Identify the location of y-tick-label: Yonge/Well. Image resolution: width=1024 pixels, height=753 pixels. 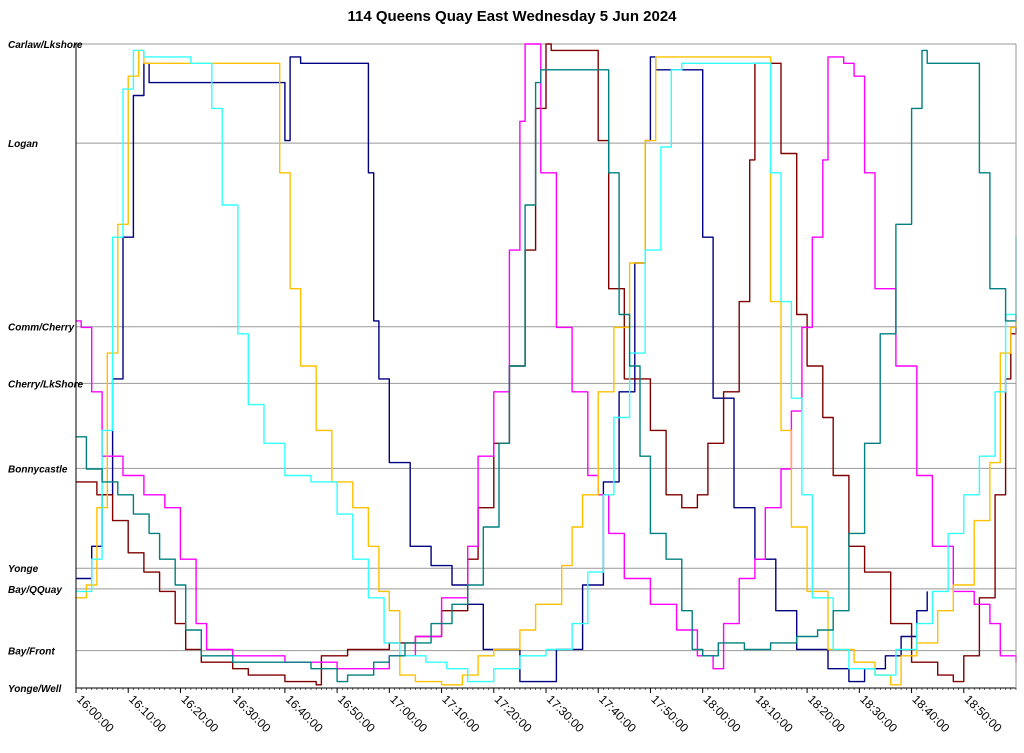
(35, 689).